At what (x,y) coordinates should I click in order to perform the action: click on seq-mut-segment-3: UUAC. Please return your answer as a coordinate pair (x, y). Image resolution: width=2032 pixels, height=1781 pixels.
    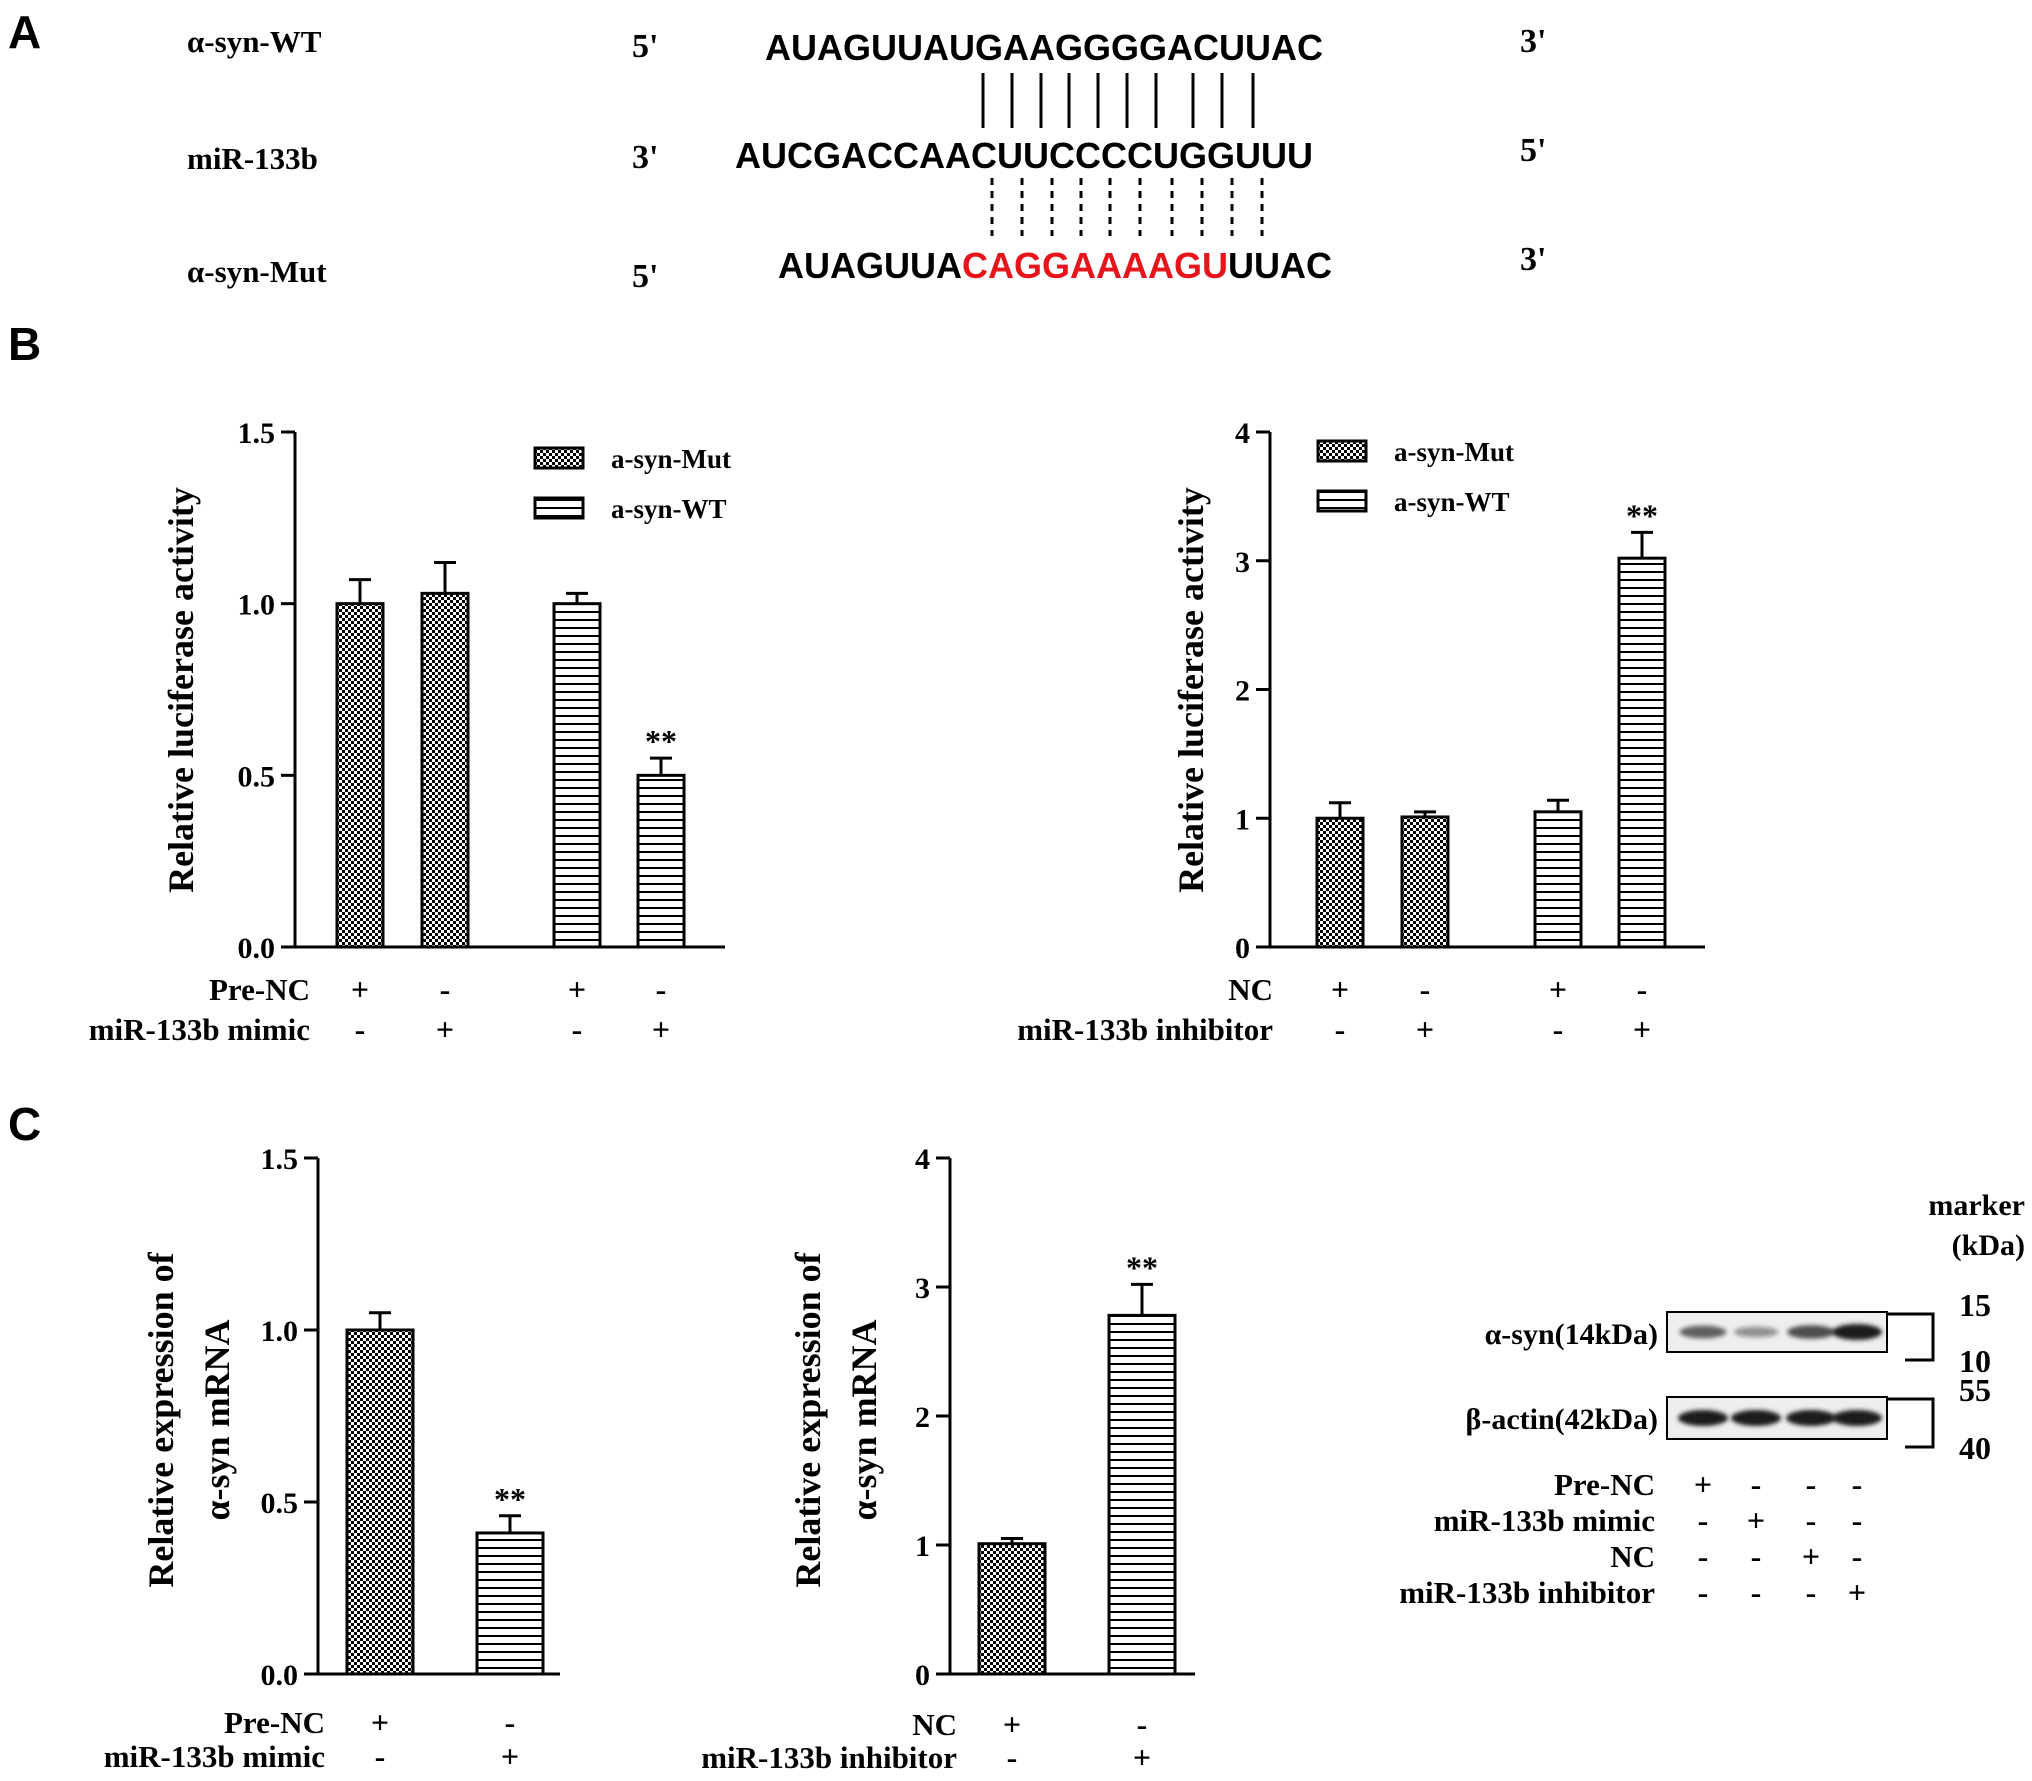
    Looking at the image, I should click on (1280, 265).